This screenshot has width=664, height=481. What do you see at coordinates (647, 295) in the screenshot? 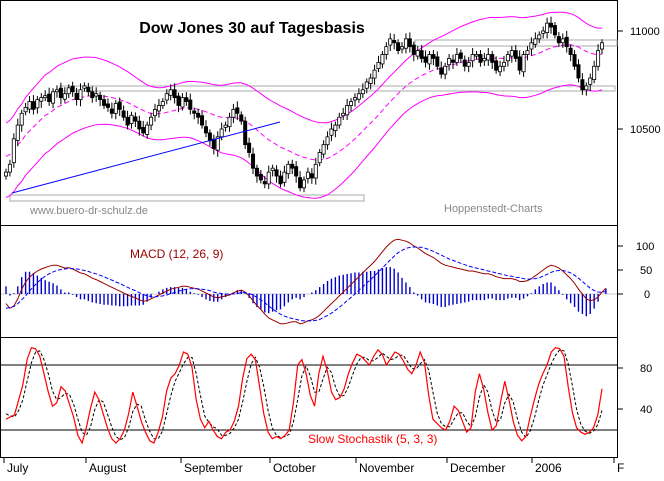
I see `macd-tick-0: 0` at bounding box center [647, 295].